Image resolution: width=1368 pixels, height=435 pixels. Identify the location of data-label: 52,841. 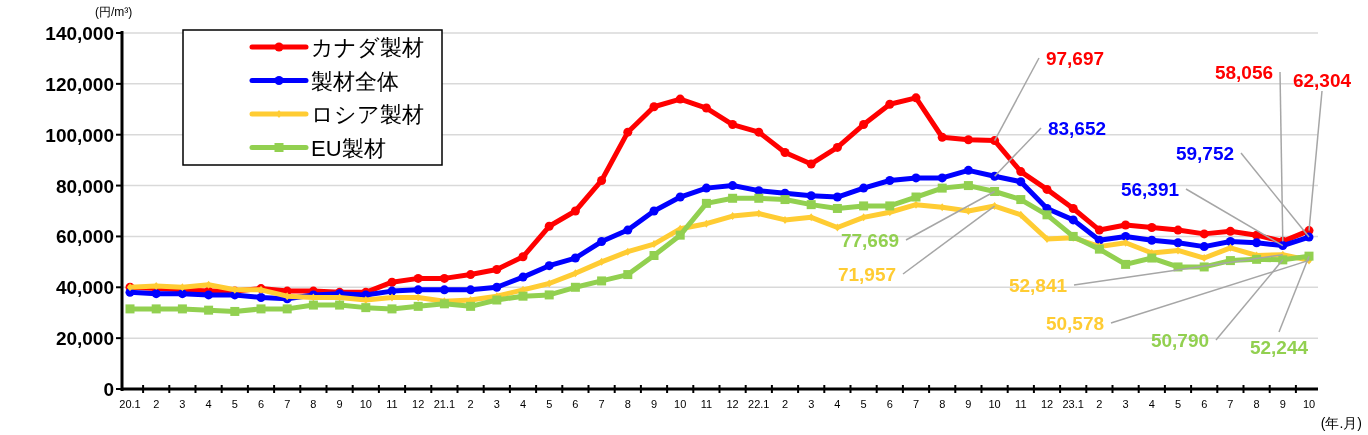
(1038, 285).